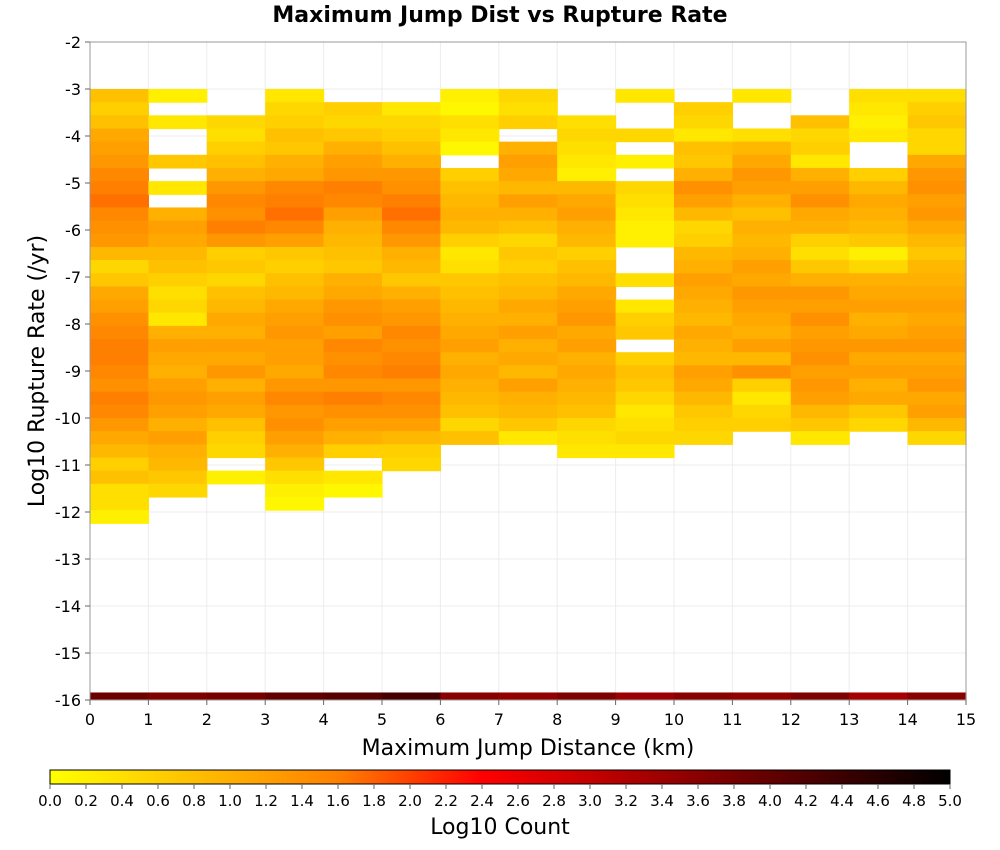 The width and height of the screenshot is (1000, 850). Describe the element at coordinates (73, 183) in the screenshot. I see `y-tick-label: -5` at that location.